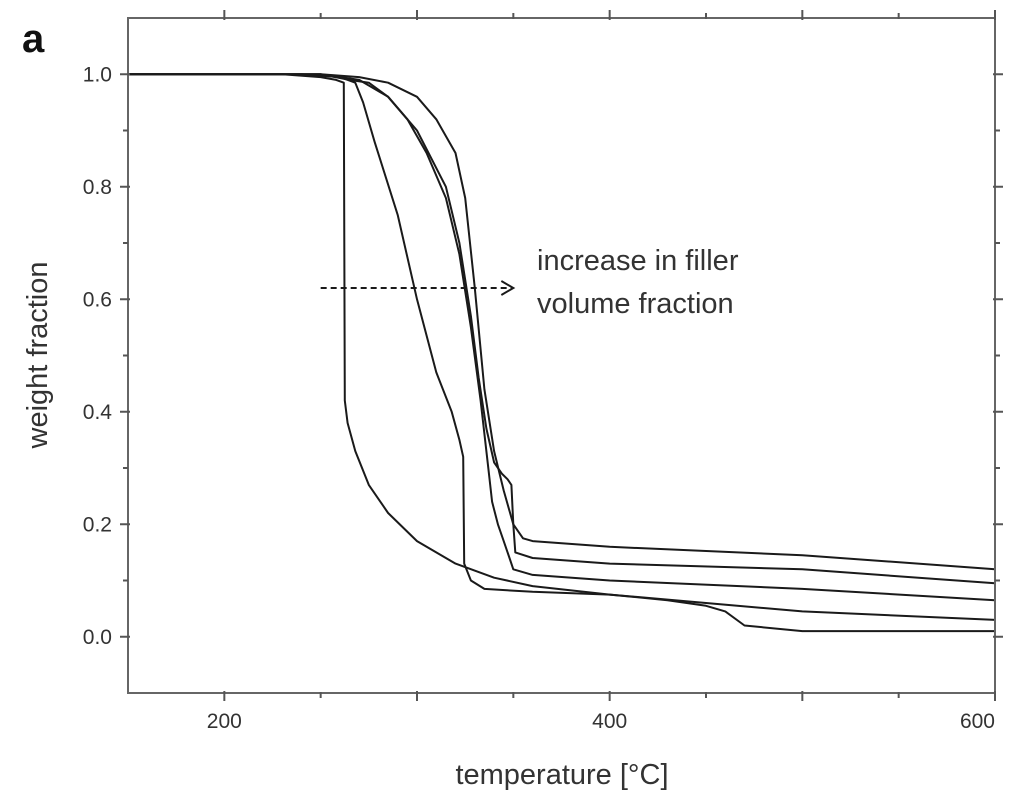 The image size is (1024, 798). Describe the element at coordinates (97, 187) in the screenshot. I see `y-tick-label: 0.8` at that location.